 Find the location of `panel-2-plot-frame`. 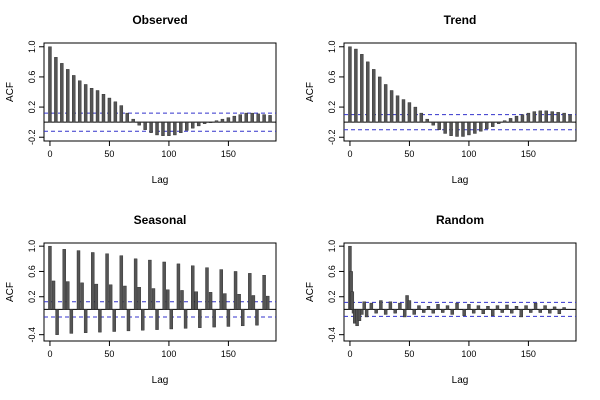

panel-2-plot-frame is located at coordinates (460, 92).